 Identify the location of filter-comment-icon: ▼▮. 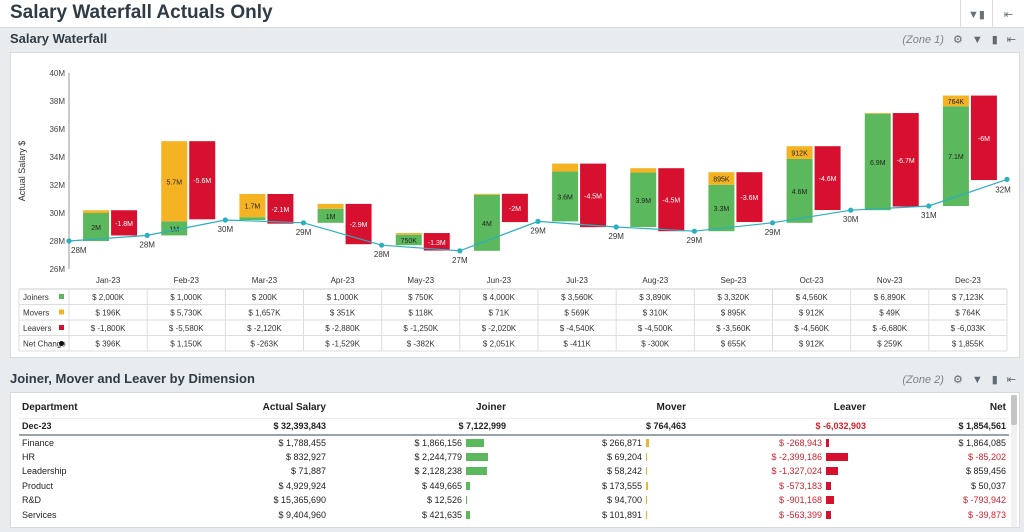
(976, 14).